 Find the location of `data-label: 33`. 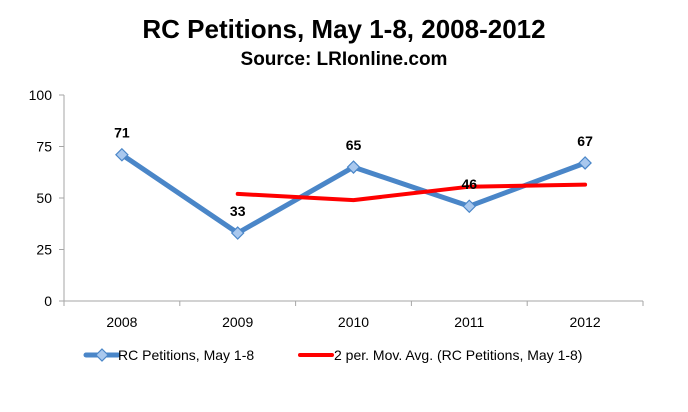

data-label: 33 is located at coordinates (238, 211).